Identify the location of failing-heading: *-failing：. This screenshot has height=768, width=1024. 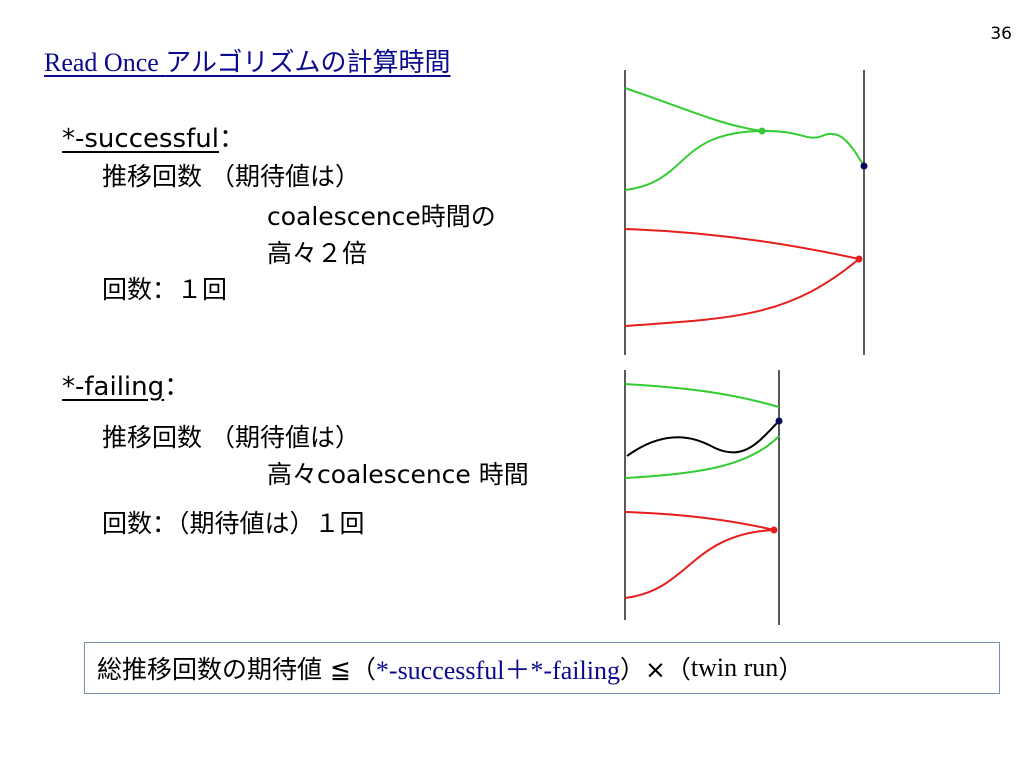
(126, 384).